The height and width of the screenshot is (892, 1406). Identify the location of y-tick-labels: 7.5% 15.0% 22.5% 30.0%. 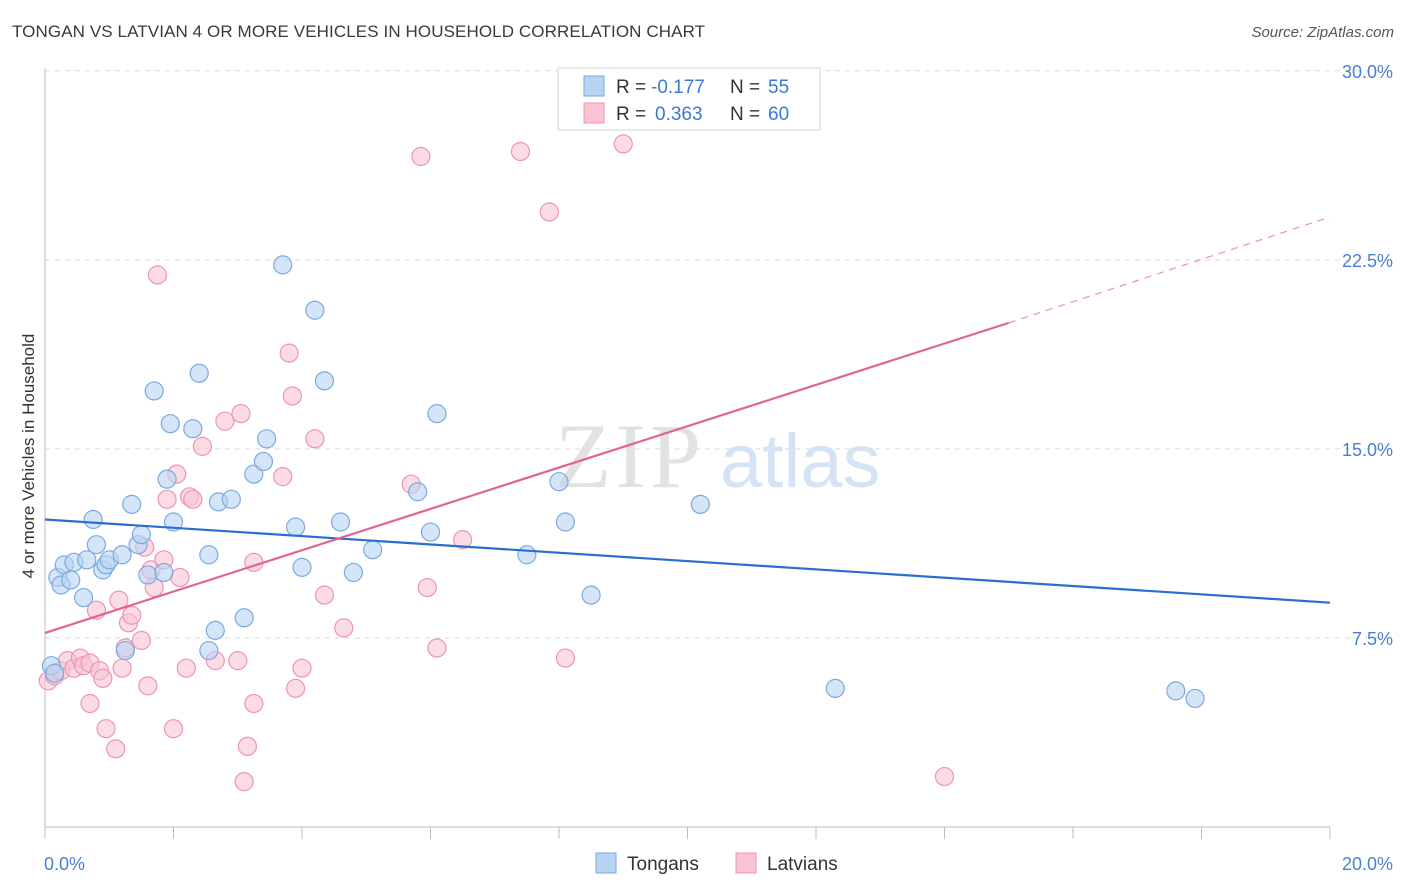
(1367, 355).